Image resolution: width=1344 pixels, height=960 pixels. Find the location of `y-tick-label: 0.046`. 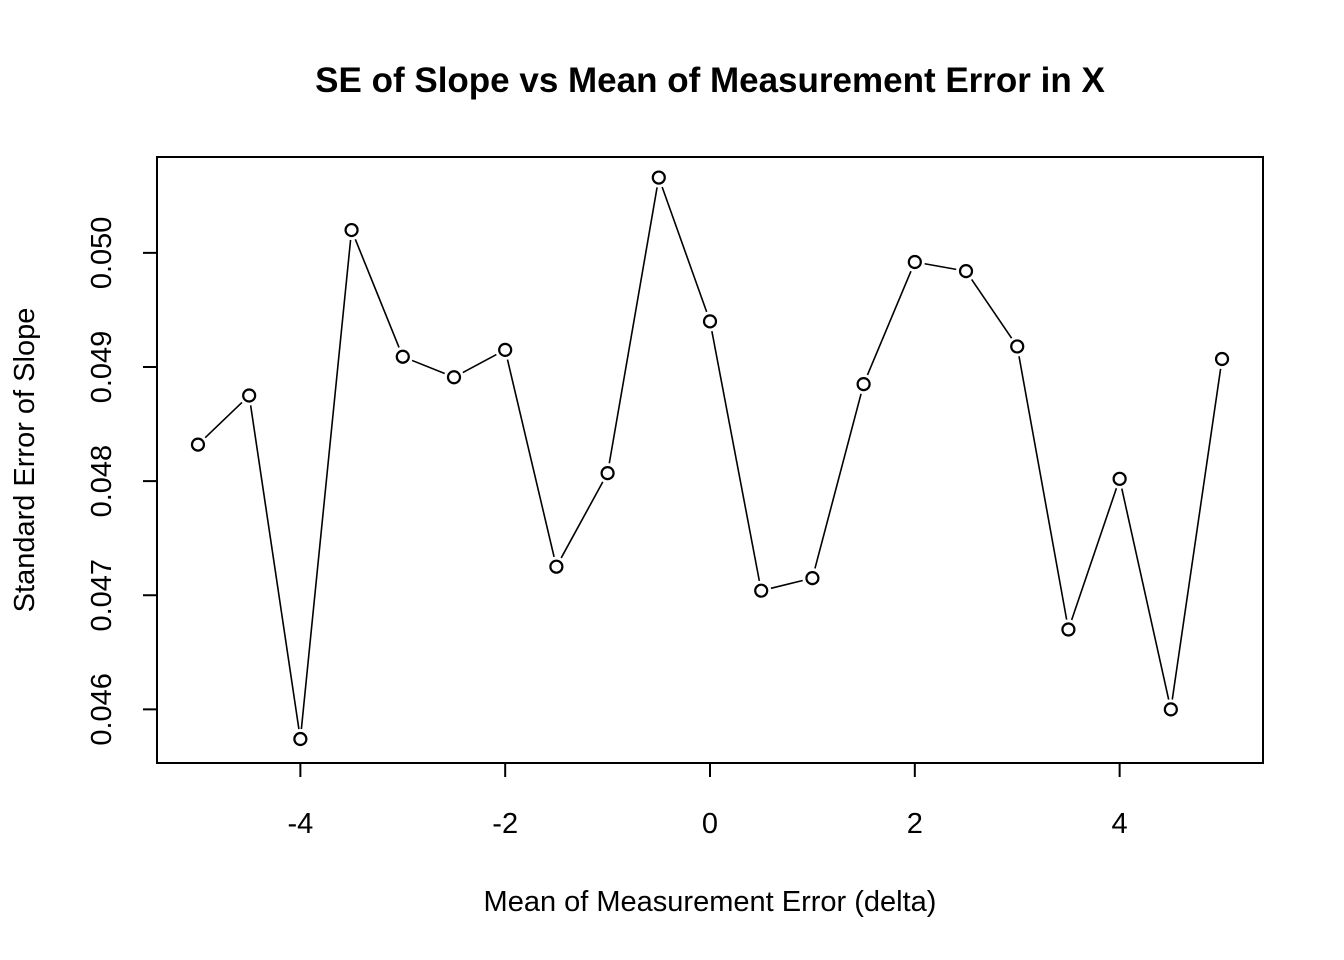

y-tick-label: 0.046 is located at coordinates (102, 709).